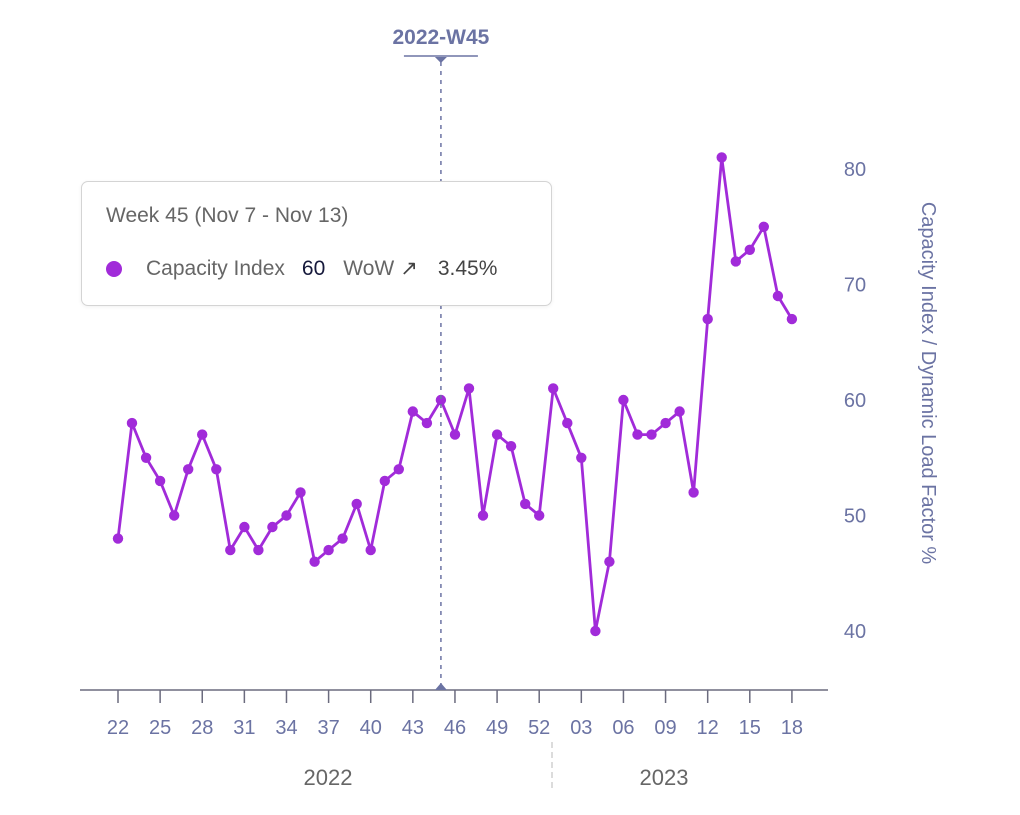  What do you see at coordinates (792, 728) in the screenshot?
I see `x-tick-label: 18` at bounding box center [792, 728].